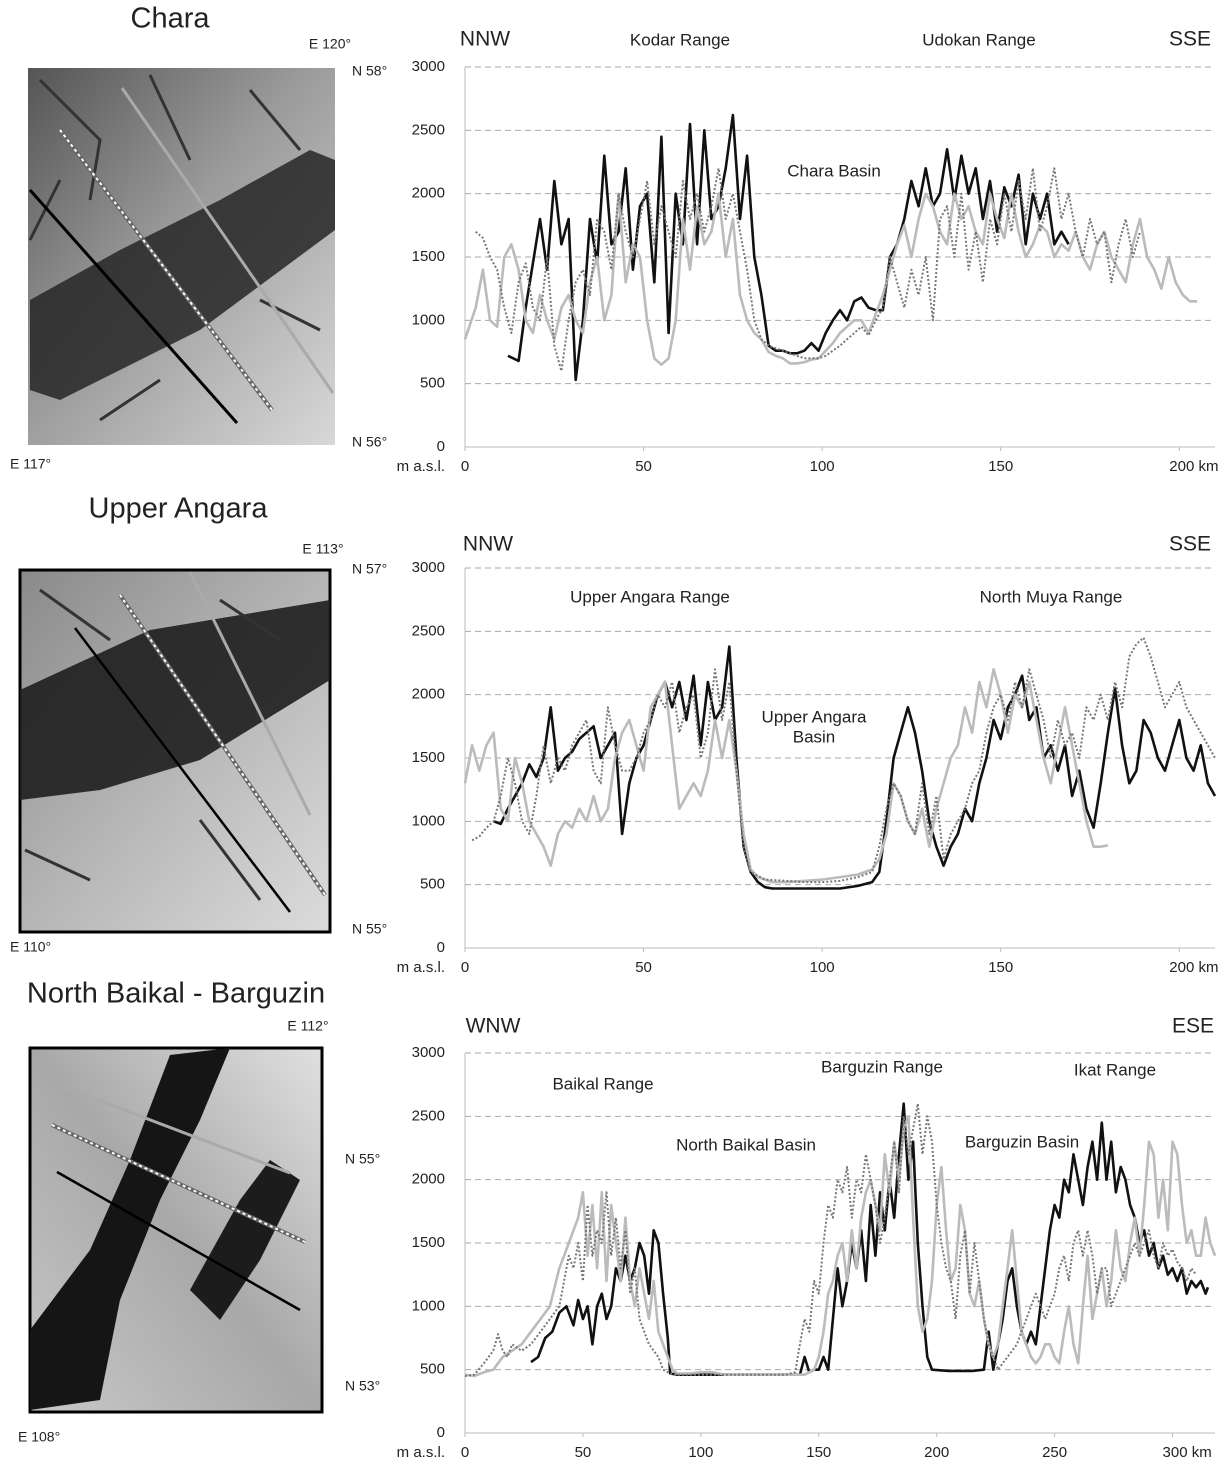 Image resolution: width=1225 pixels, height=1463 pixels. I want to click on map-north-baikal, so click(176, 1230).